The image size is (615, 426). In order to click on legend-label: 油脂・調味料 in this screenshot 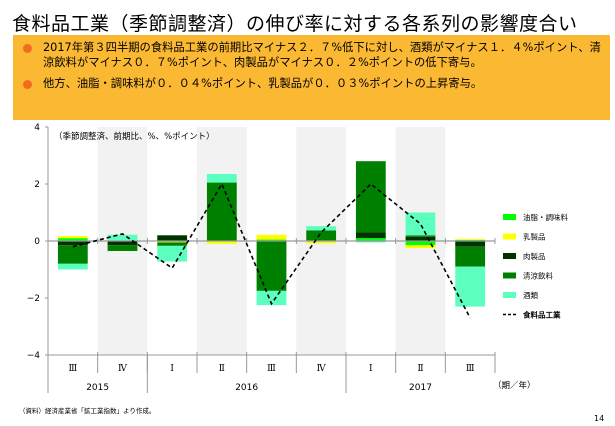, I will do `click(545, 217)`.